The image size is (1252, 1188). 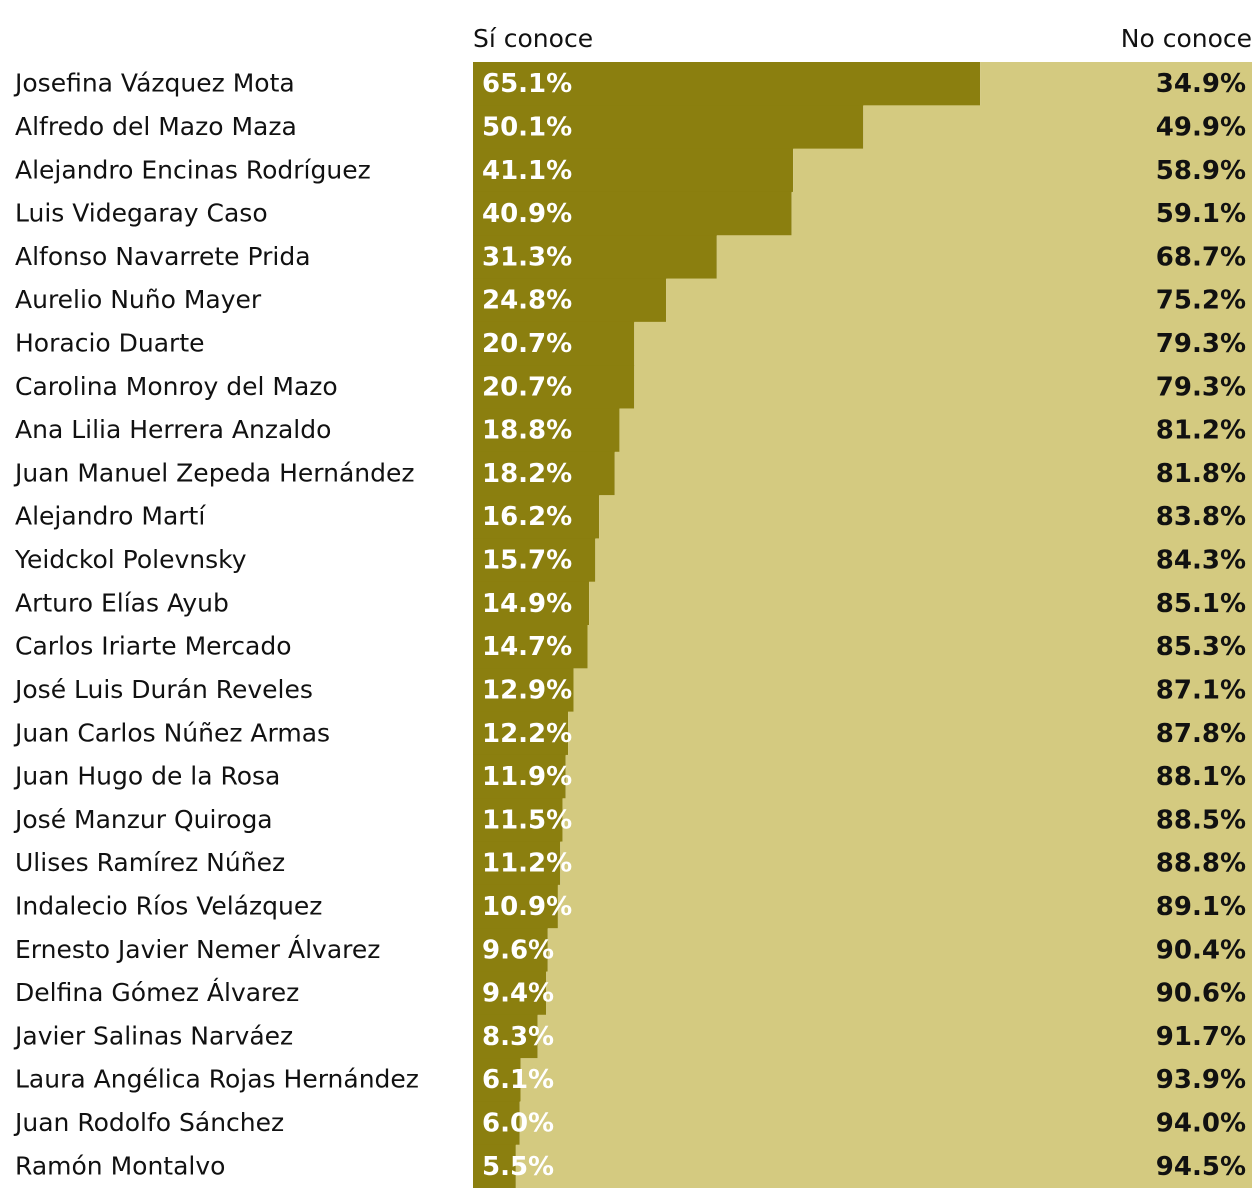 What do you see at coordinates (527, 604) in the screenshot?
I see `value-label: 14.9%` at bounding box center [527, 604].